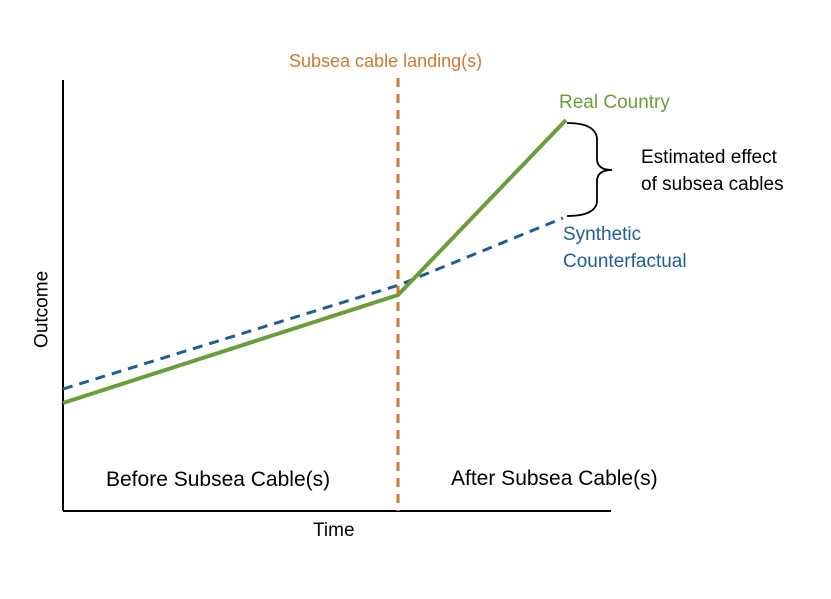  Describe the element at coordinates (602, 234) in the screenshot. I see `synthetic-label-line1: Synthetic` at that location.